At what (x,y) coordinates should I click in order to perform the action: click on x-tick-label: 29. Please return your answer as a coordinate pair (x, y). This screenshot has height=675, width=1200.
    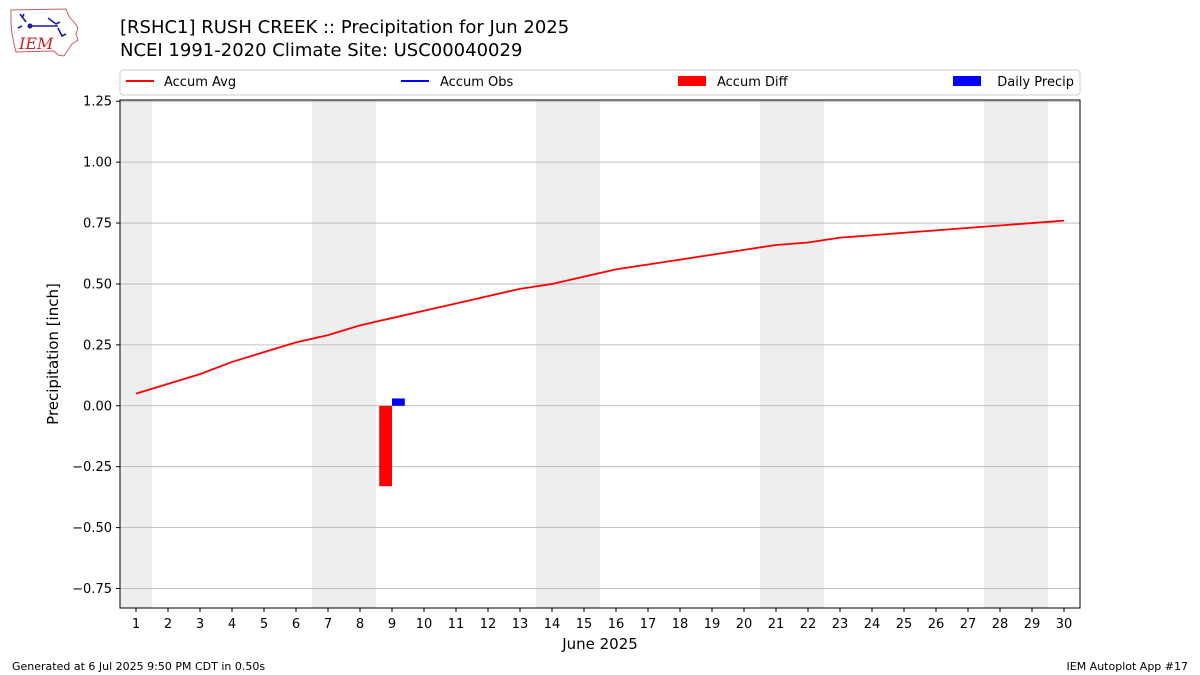
    Looking at the image, I should click on (1032, 624).